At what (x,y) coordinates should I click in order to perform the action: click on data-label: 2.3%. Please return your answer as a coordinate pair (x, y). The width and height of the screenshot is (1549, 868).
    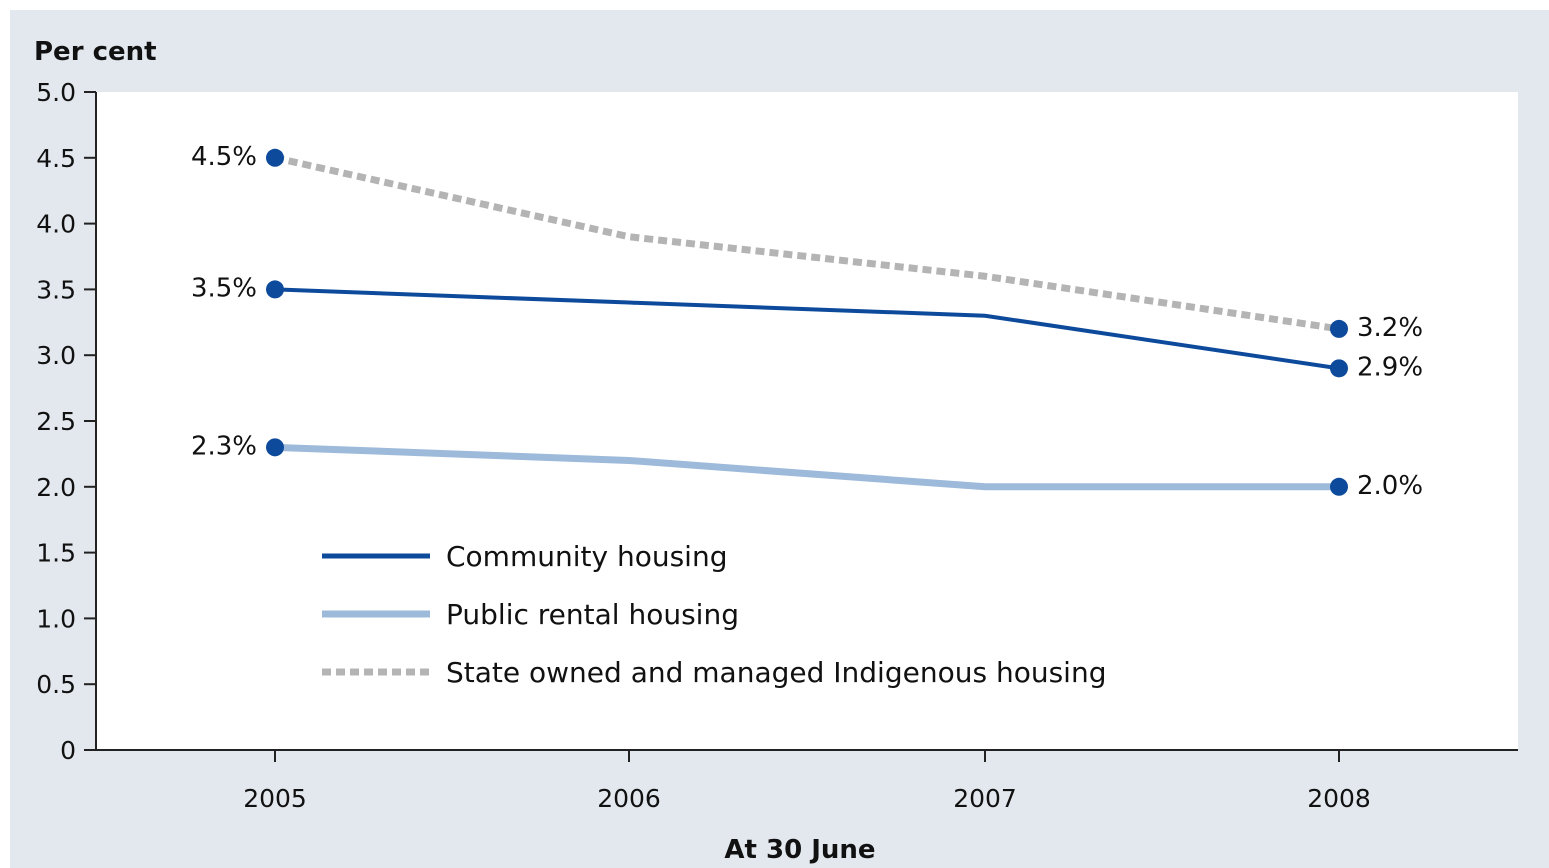
    Looking at the image, I should click on (224, 446).